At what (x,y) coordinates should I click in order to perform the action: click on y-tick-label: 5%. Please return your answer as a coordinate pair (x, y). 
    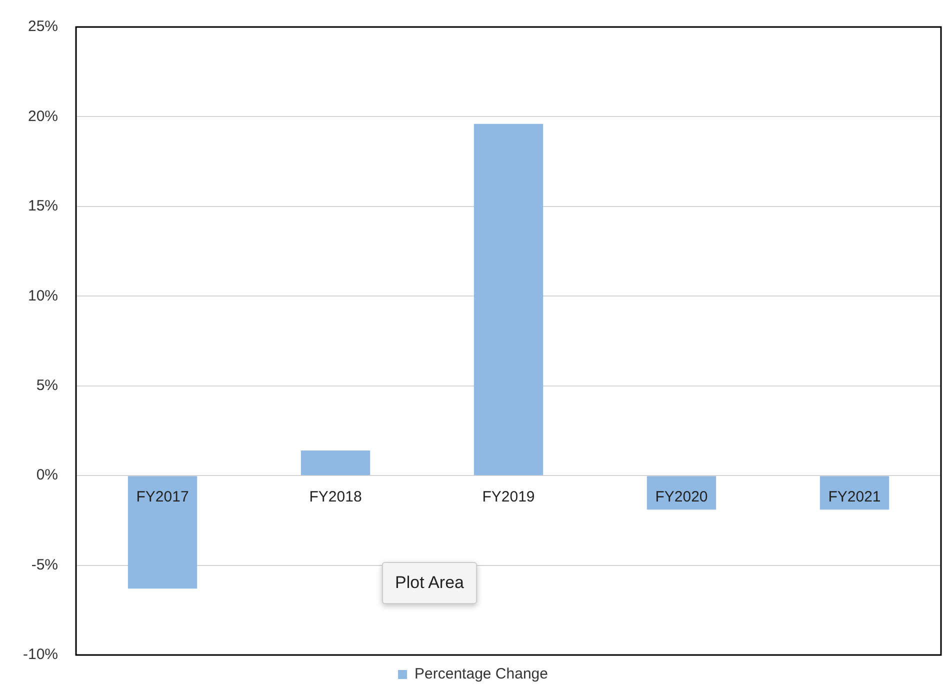
    Looking at the image, I should click on (47, 385).